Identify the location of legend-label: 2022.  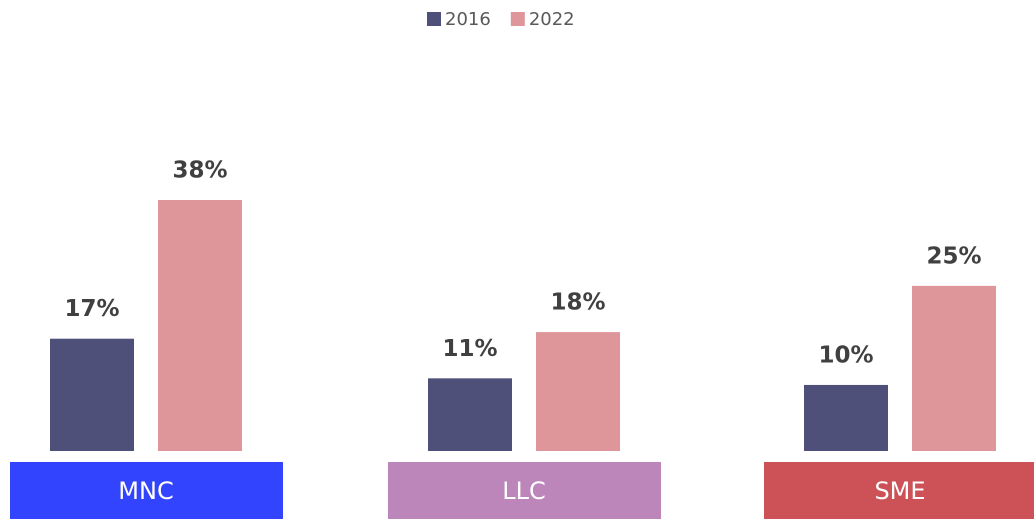
(552, 19).